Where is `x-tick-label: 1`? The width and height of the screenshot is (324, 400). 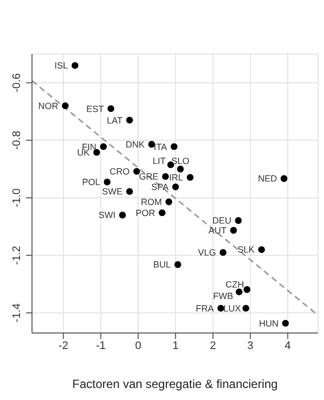 x-tick-label: 1 is located at coordinates (175, 346).